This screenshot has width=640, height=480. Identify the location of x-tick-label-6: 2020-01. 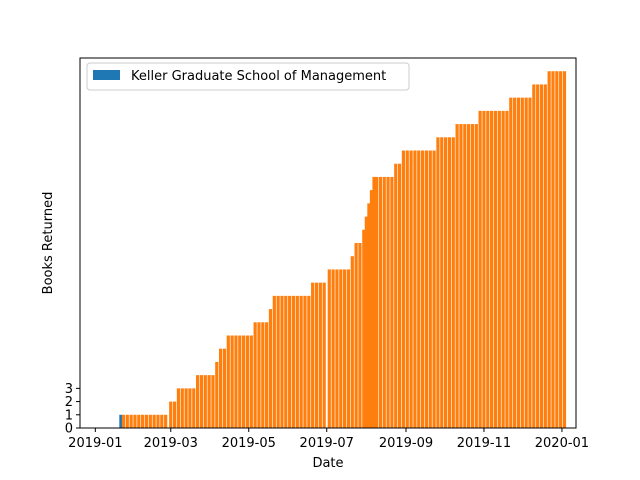
(562, 443).